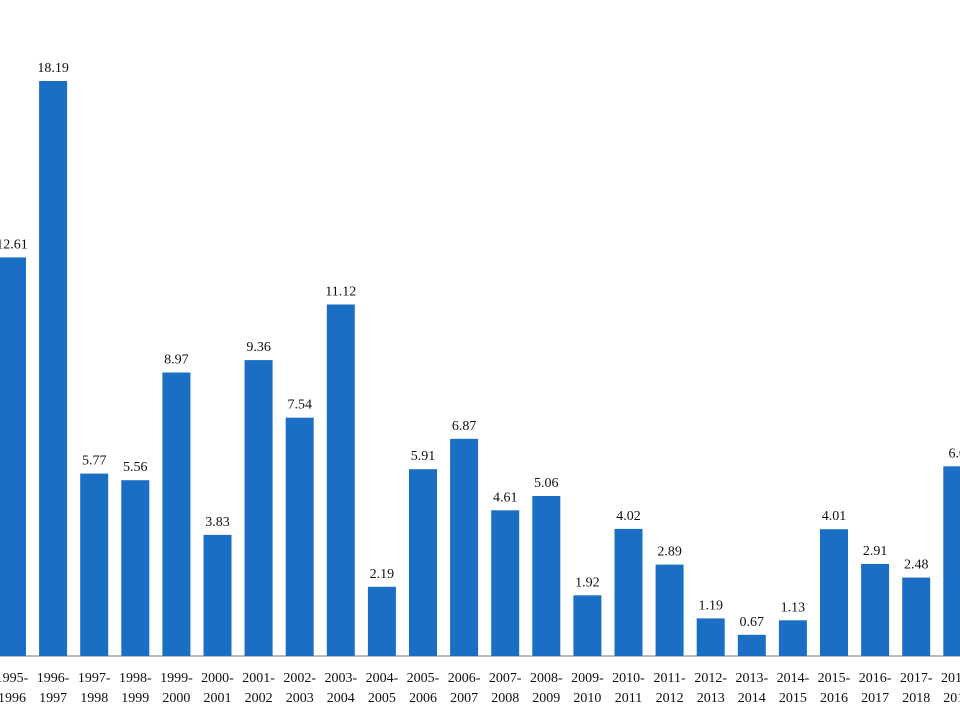 The height and width of the screenshot is (720, 960). I want to click on x-tick-label-3-line-1: 1999, so click(135, 698).